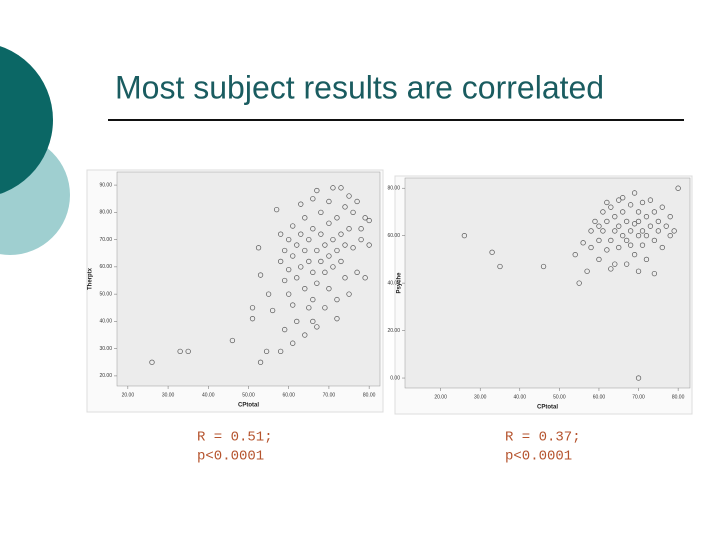  Describe the element at coordinates (480, 397) in the screenshot. I see `x-tick-label: 30.00` at that location.